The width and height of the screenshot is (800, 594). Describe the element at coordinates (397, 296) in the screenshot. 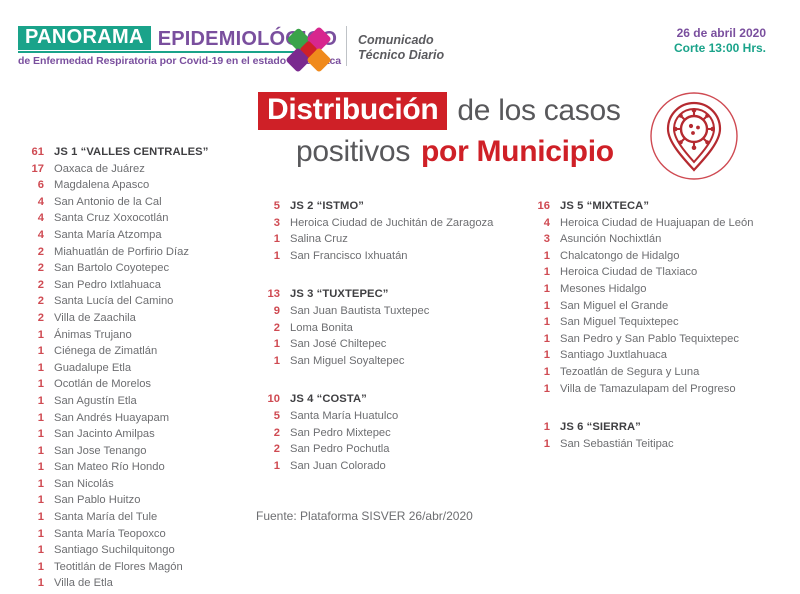

I see `jurisdiction-header-row: 13 JS 3 “TUXTEPEC”` at that location.